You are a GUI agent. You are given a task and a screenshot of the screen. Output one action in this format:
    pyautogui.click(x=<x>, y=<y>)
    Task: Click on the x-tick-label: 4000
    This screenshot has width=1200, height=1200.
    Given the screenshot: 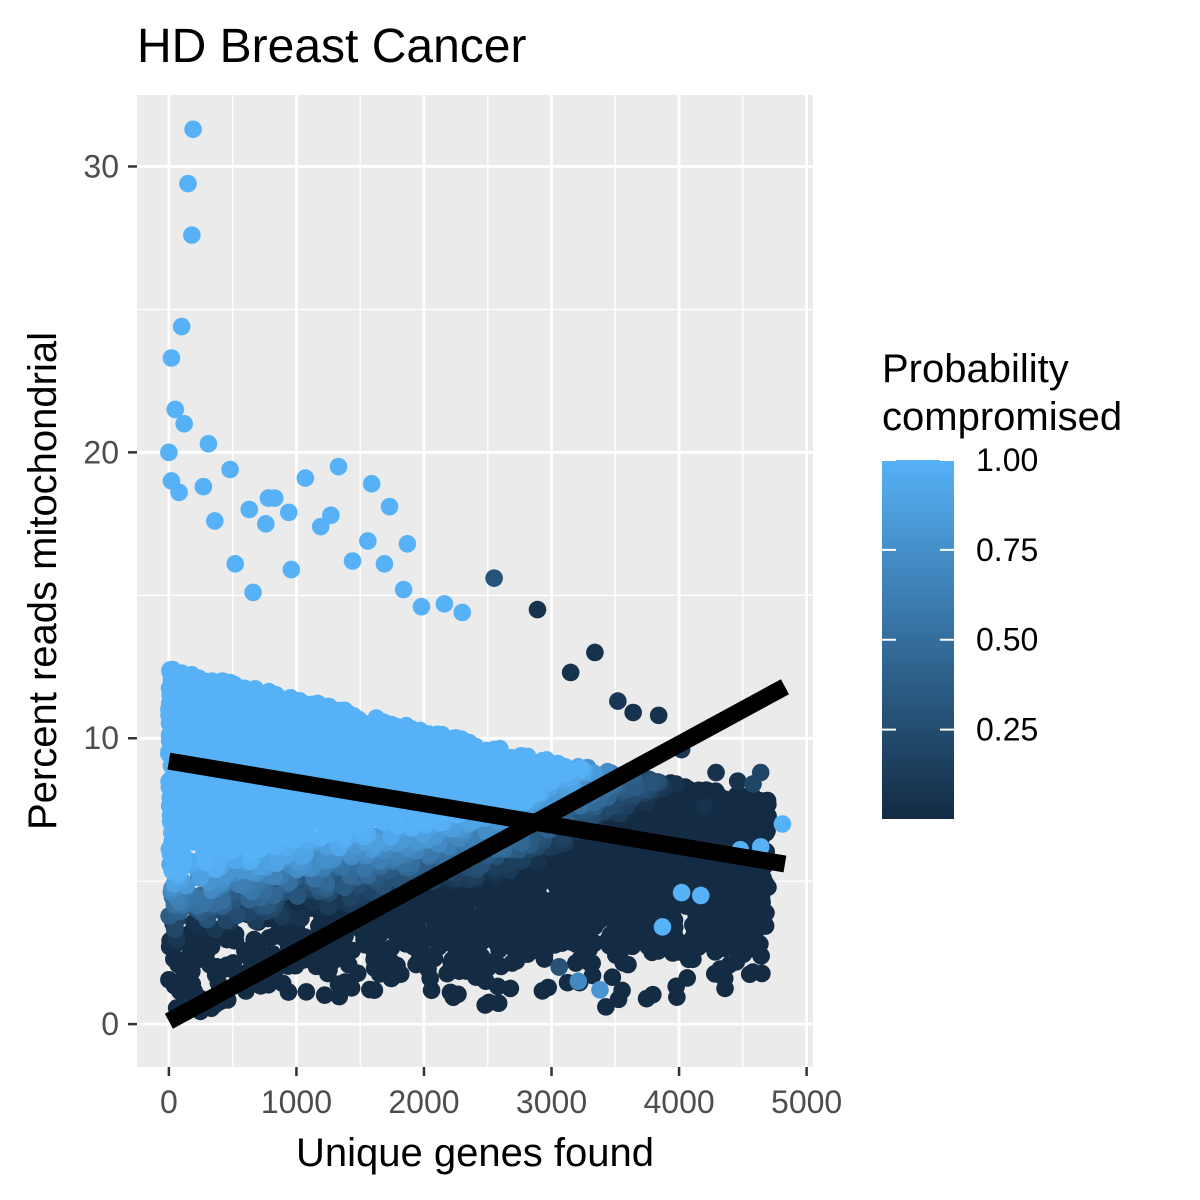 What is the action you would take?
    pyautogui.click(x=678, y=1102)
    